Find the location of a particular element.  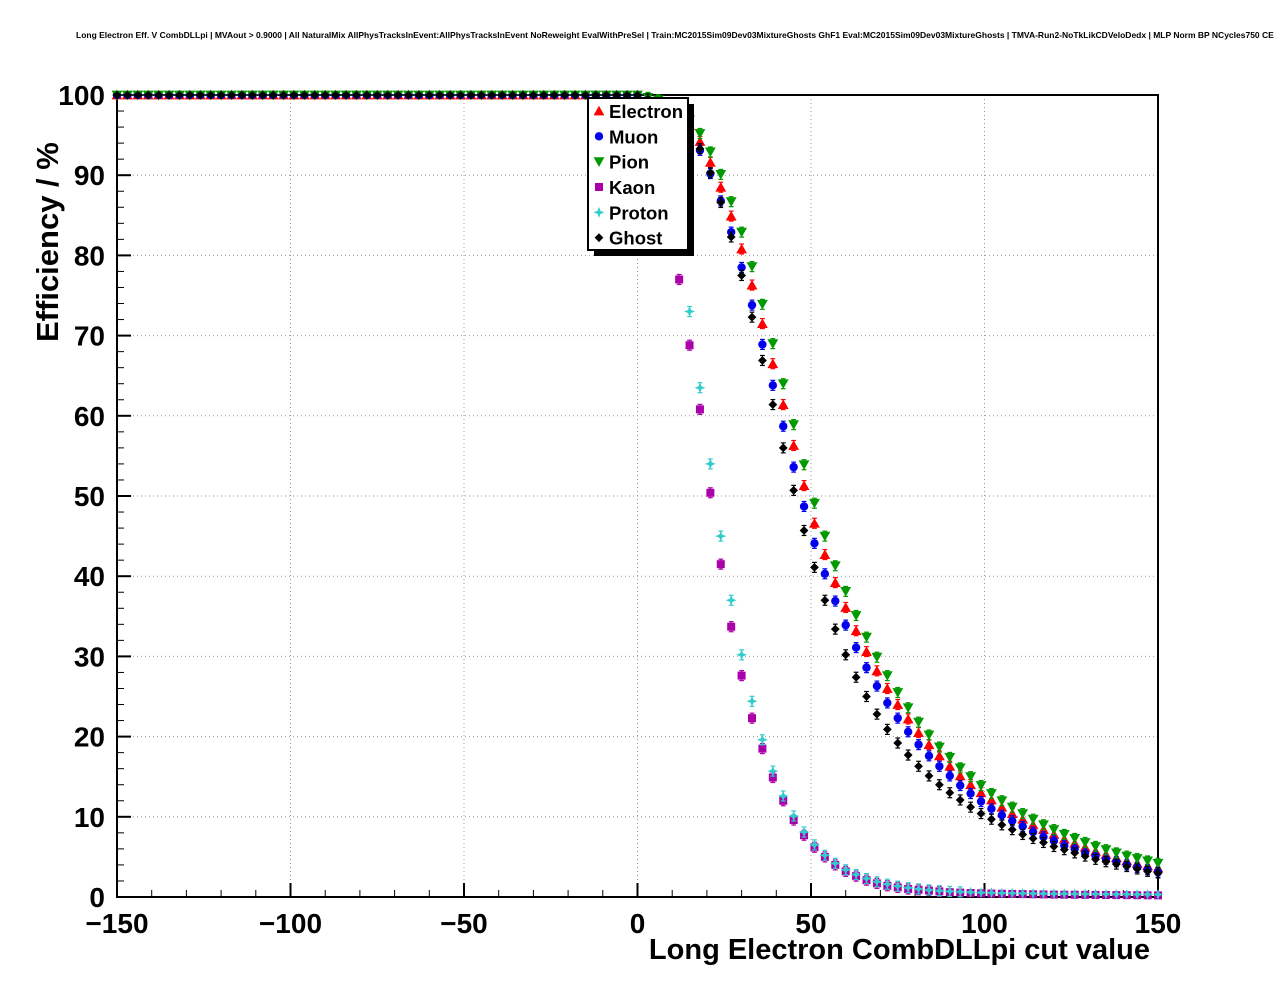

legend-entry-proton: Proton is located at coordinates (631, 212).